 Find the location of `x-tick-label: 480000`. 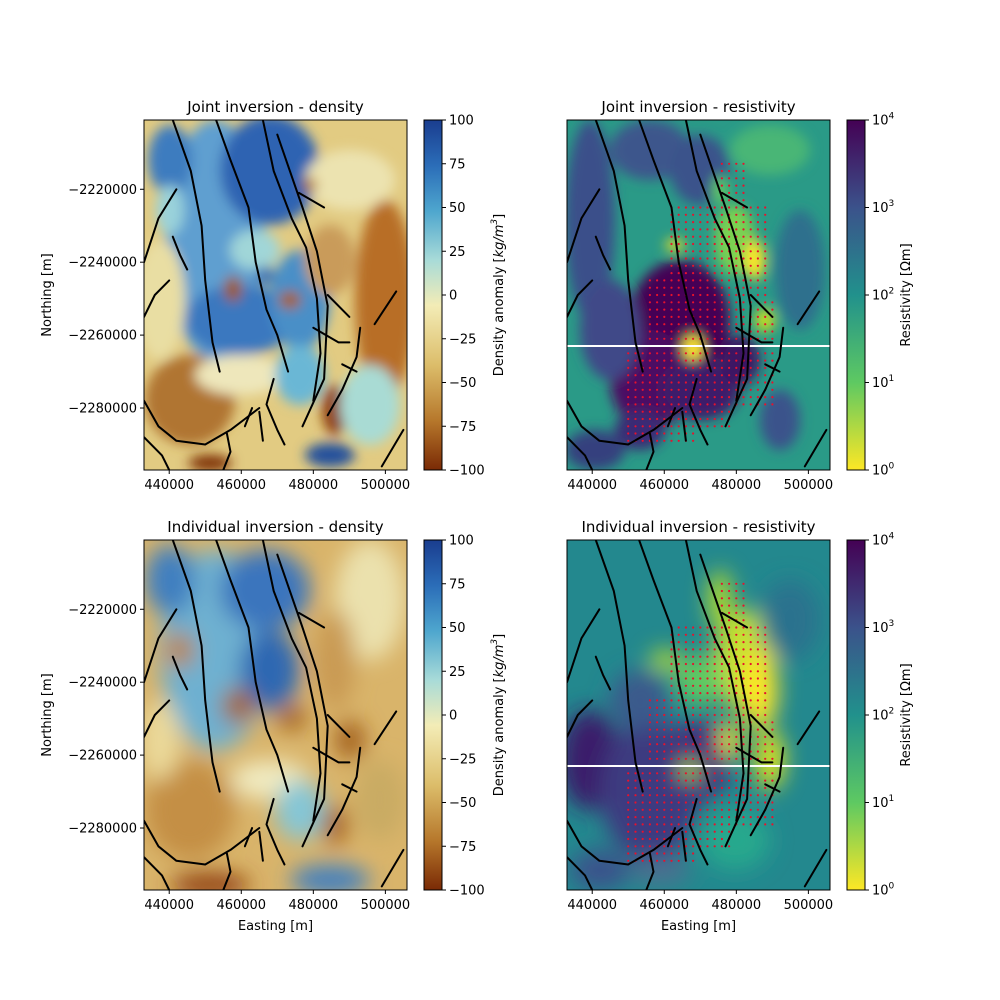

x-tick-label: 480000 is located at coordinates (737, 905).